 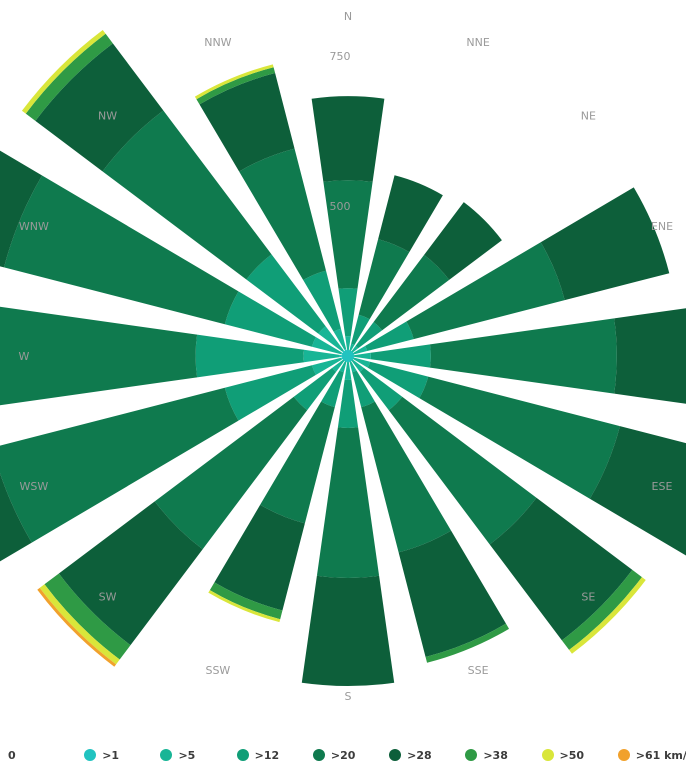 I want to click on direction-label-se: SE, so click(x=588, y=596).